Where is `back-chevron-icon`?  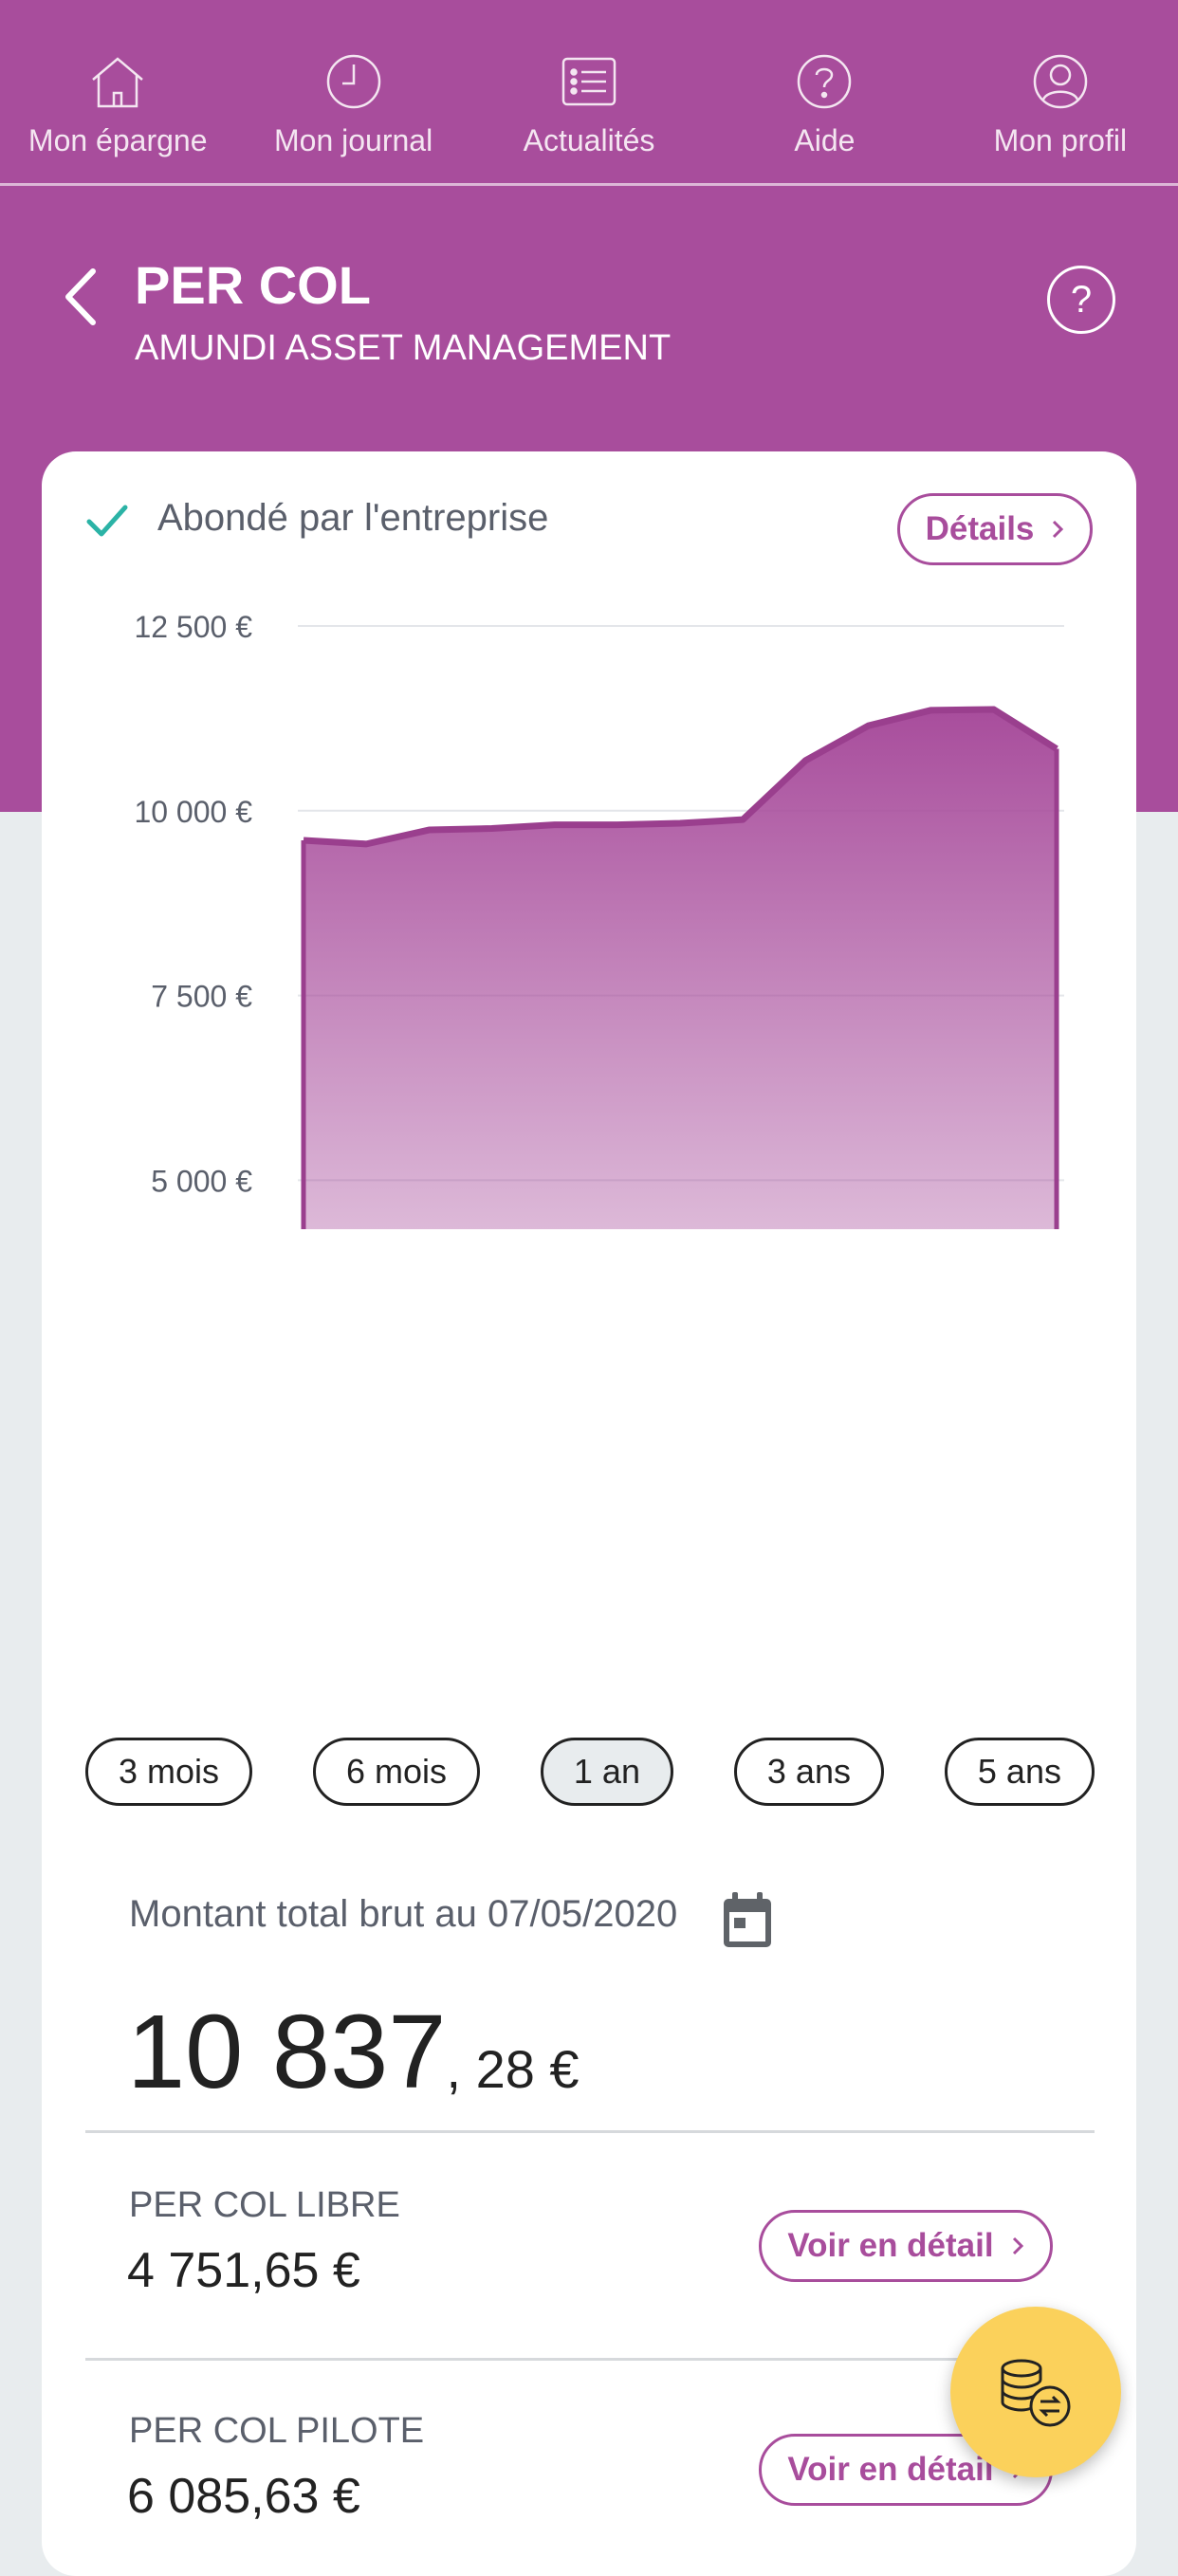 back-chevron-icon is located at coordinates (81, 297).